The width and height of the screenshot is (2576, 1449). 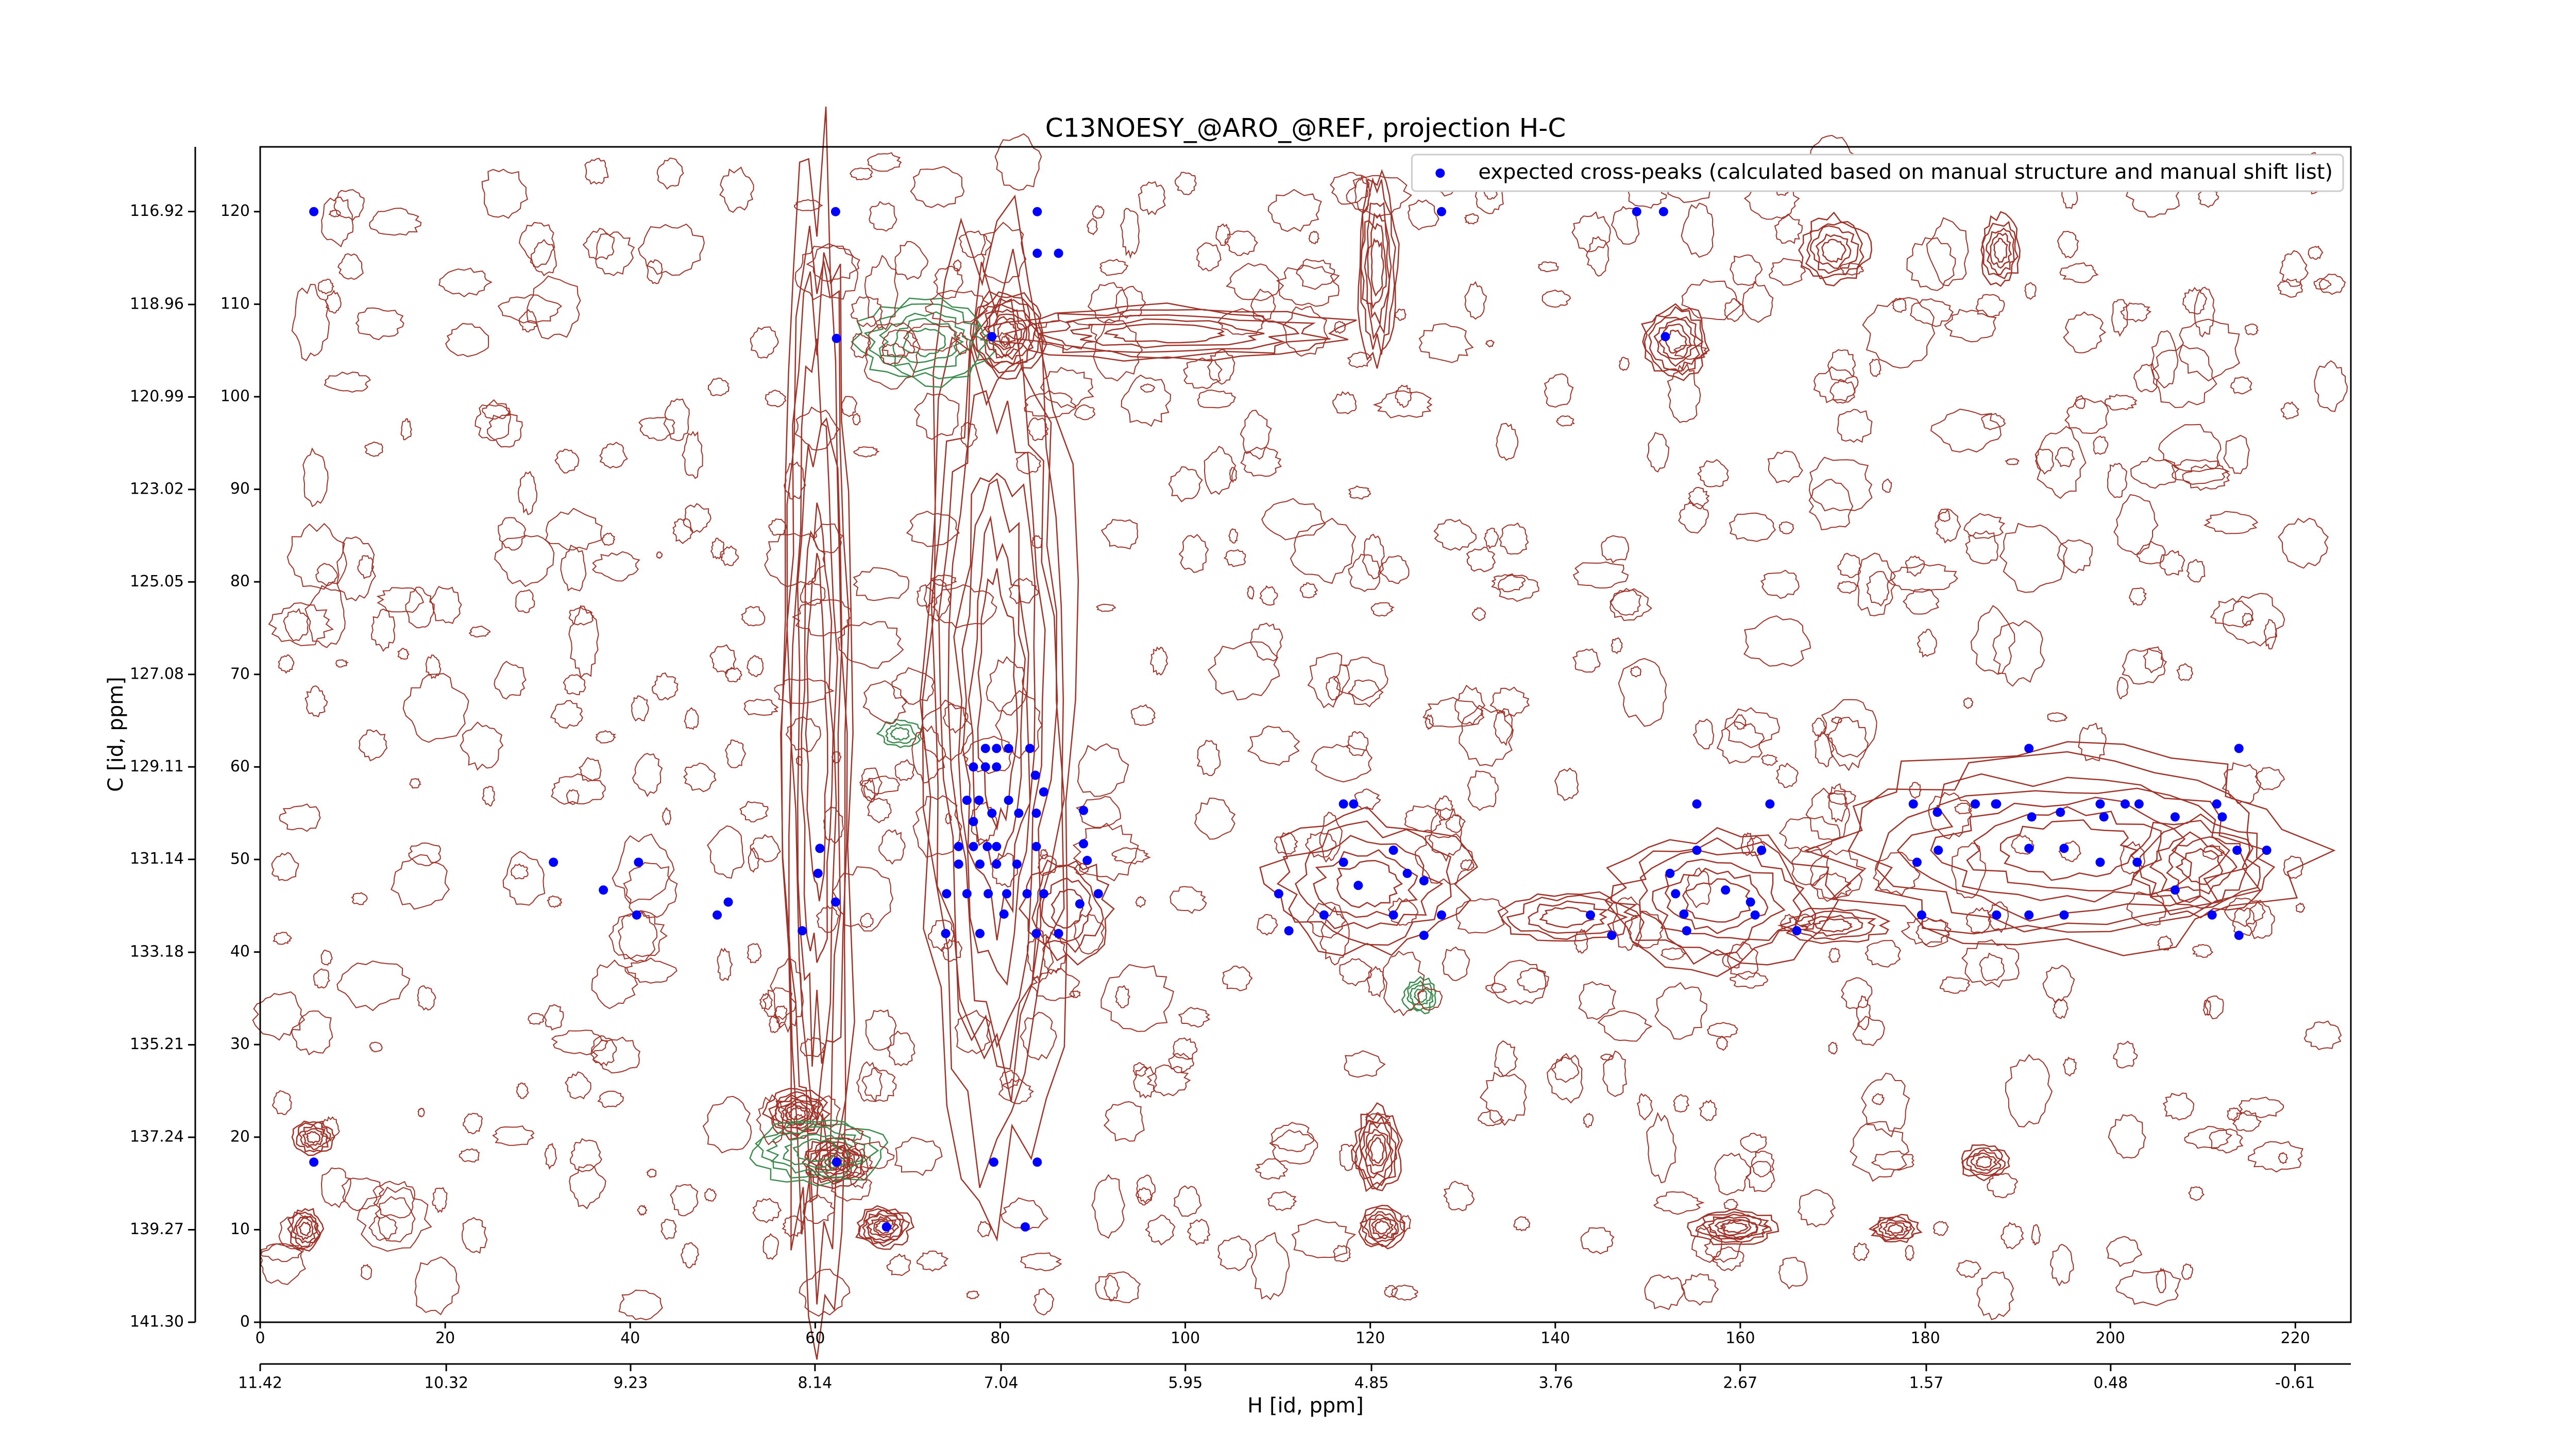 What do you see at coordinates (157, 304) in the screenshot?
I see `y2-tick-label: 118.96` at bounding box center [157, 304].